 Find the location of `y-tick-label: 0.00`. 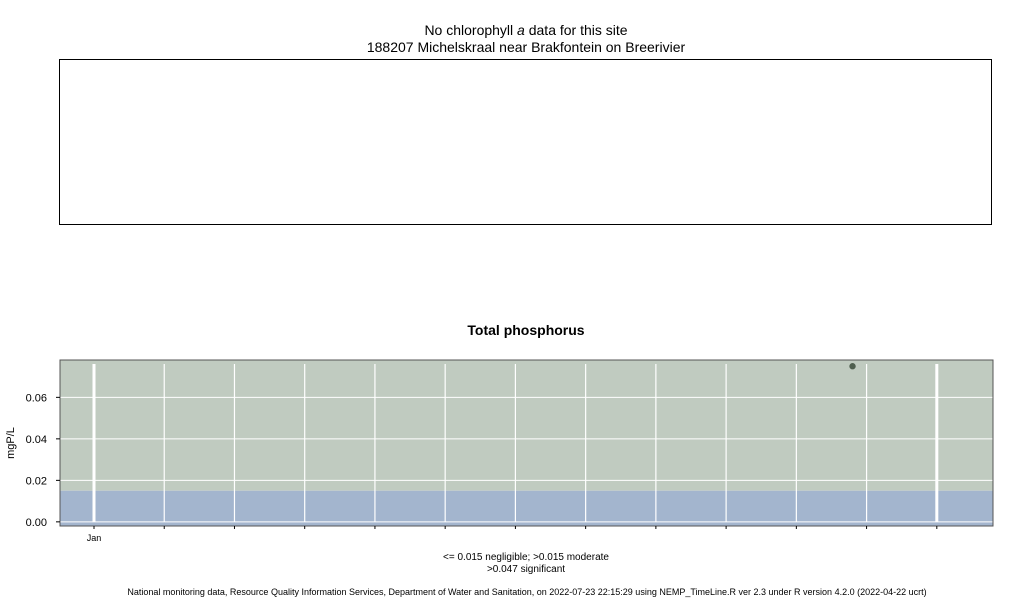

y-tick-label: 0.00 is located at coordinates (36, 523).